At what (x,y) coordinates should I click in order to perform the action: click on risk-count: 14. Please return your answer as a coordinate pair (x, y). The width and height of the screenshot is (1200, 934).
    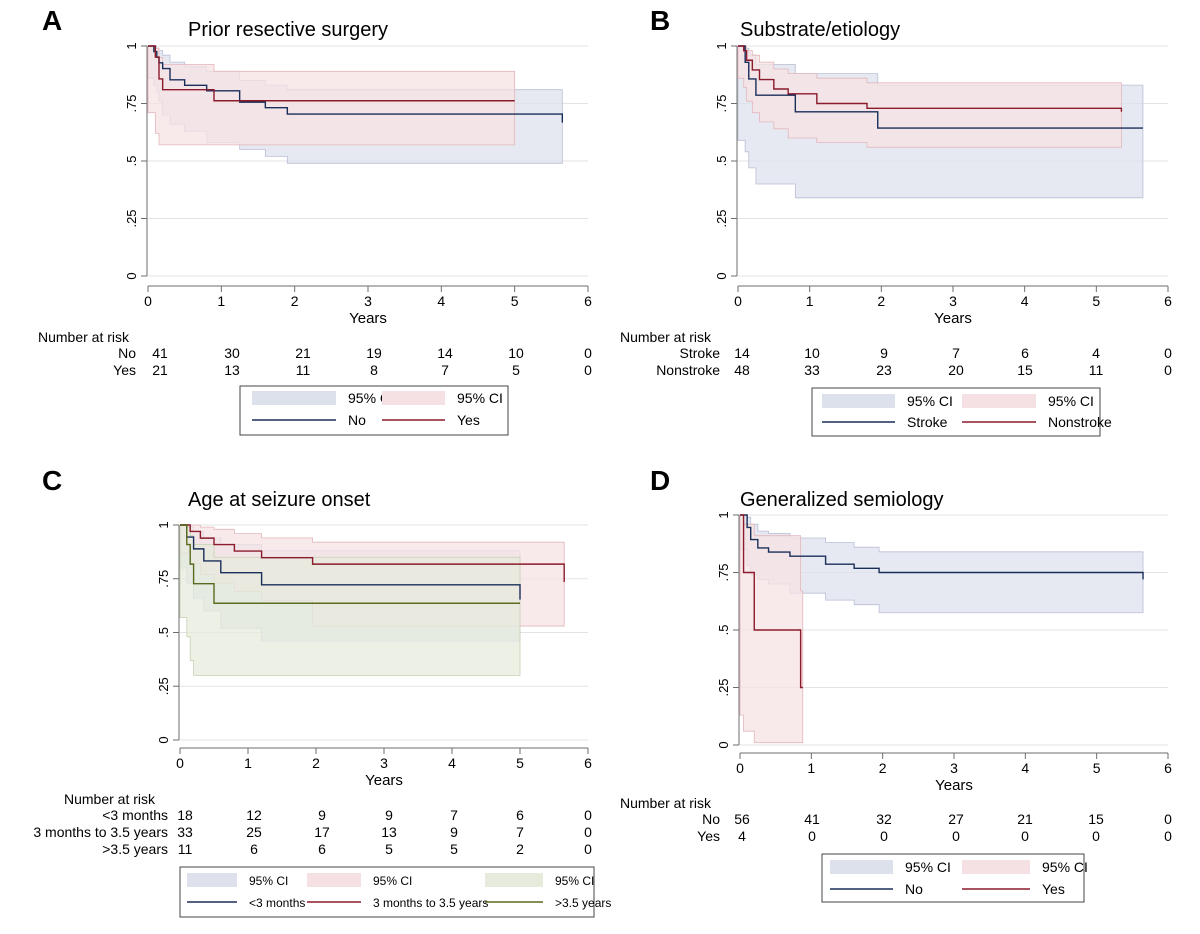
    Looking at the image, I should click on (742, 353).